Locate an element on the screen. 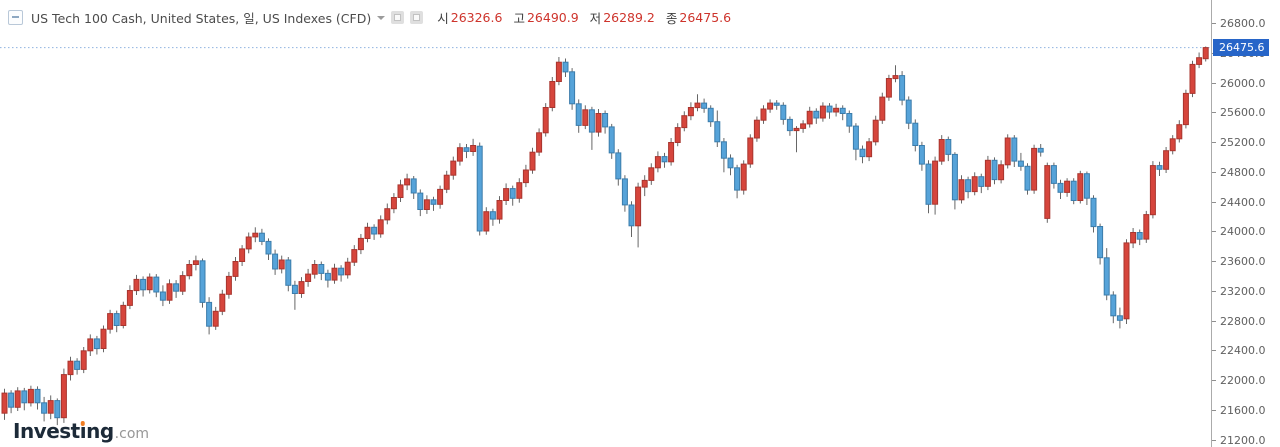 Image resolution: width=1280 pixels, height=447 pixels. axis-tick-label: 22000.0 is located at coordinates (1239, 380).